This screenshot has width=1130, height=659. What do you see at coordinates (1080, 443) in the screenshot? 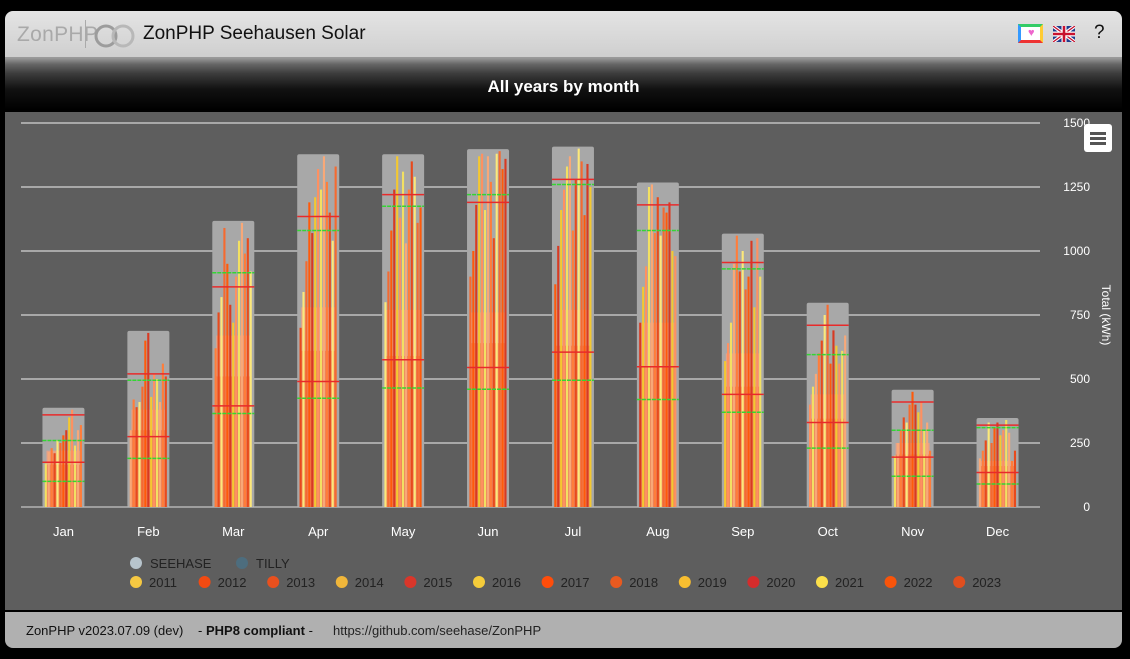
I see `y-tick-label: 250` at bounding box center [1080, 443].